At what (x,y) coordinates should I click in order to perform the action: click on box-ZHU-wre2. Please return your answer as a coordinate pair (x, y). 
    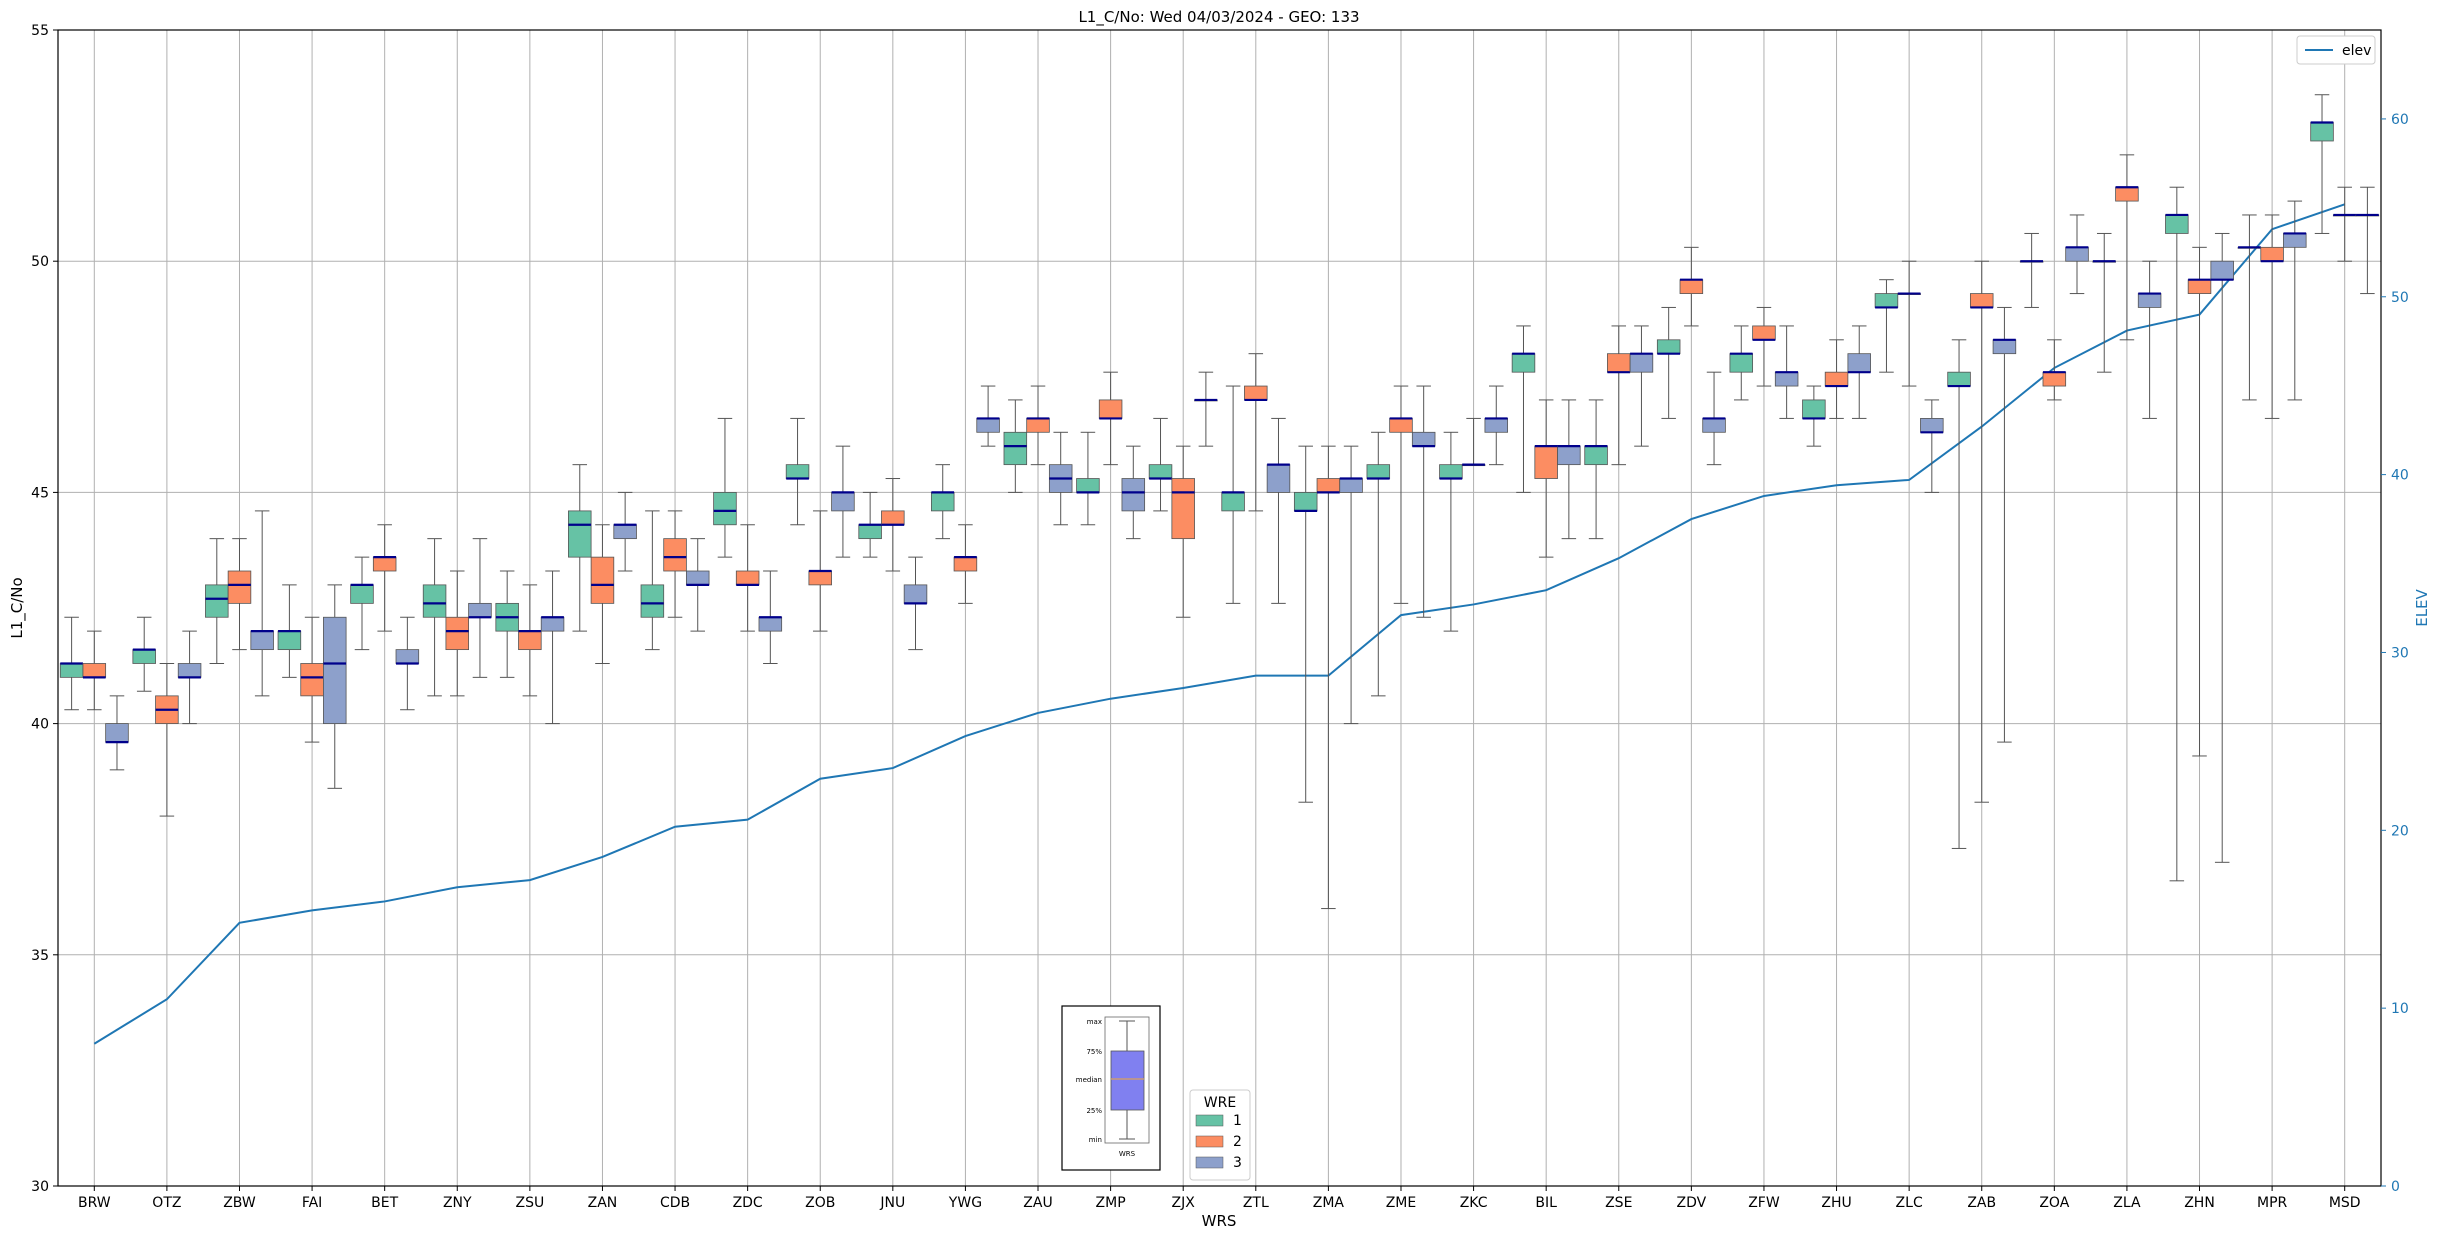
    Looking at the image, I should click on (1836, 379).